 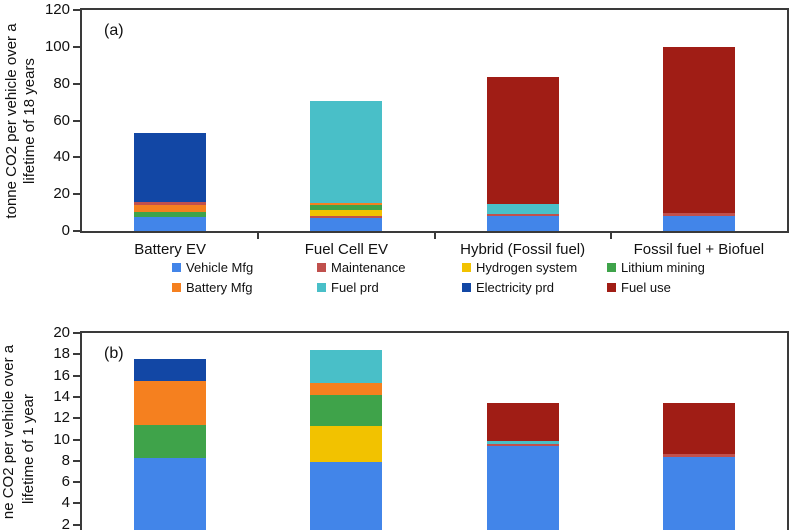 I want to click on legend-label-fuel-prd: Fuel prd, so click(x=355, y=287).